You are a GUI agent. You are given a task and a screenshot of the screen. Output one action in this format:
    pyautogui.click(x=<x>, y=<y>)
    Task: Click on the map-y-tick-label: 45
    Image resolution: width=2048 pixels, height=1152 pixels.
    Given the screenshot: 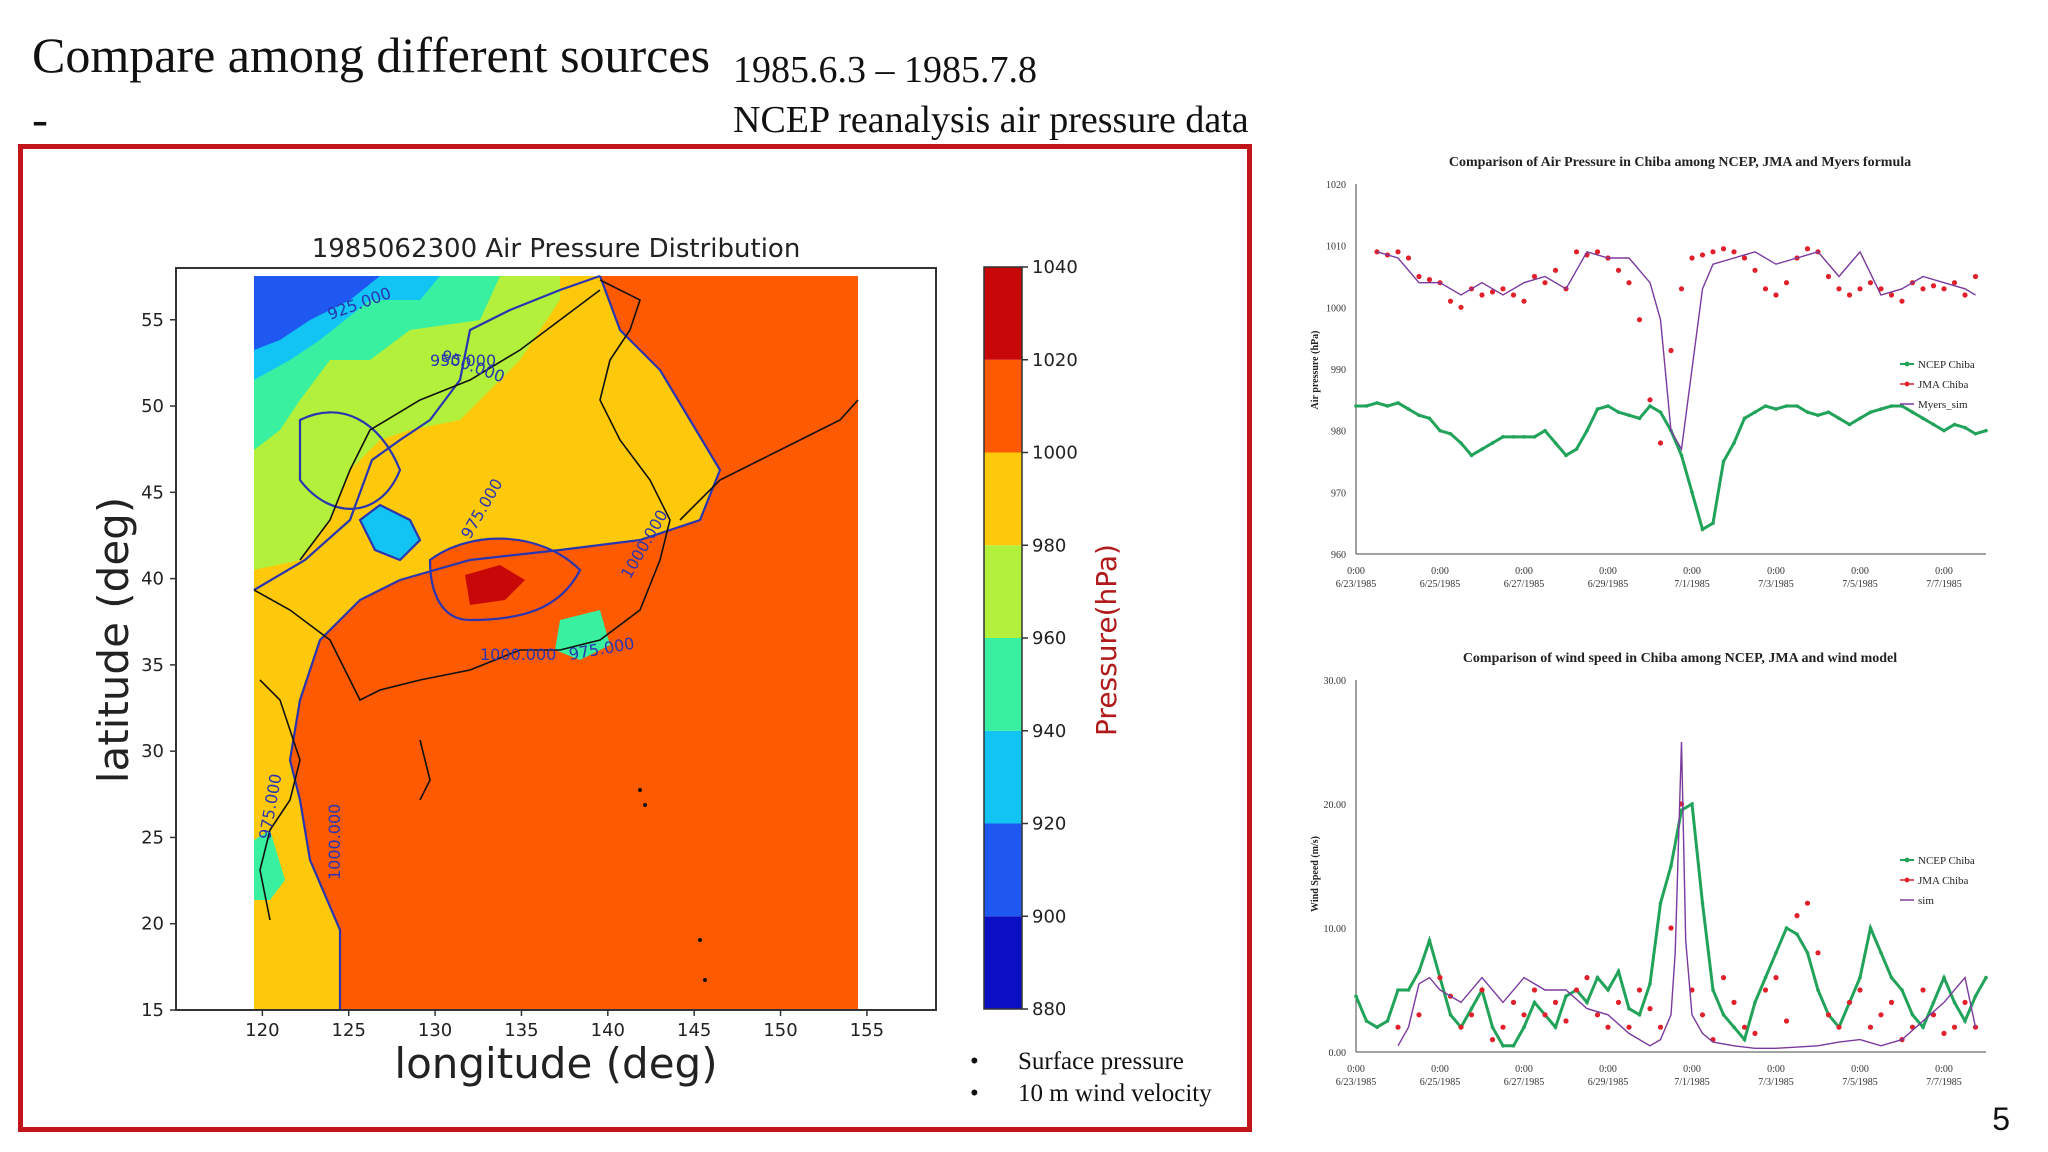 What is the action you would take?
    pyautogui.click(x=152, y=492)
    